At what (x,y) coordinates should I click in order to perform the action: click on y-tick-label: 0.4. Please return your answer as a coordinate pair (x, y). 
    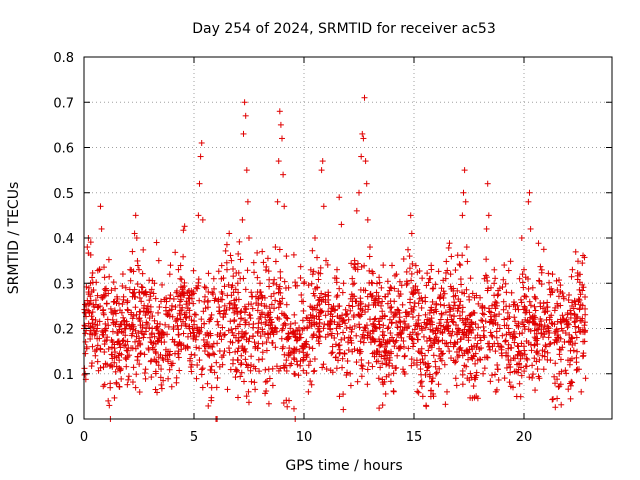
    Looking at the image, I should click on (63, 239).